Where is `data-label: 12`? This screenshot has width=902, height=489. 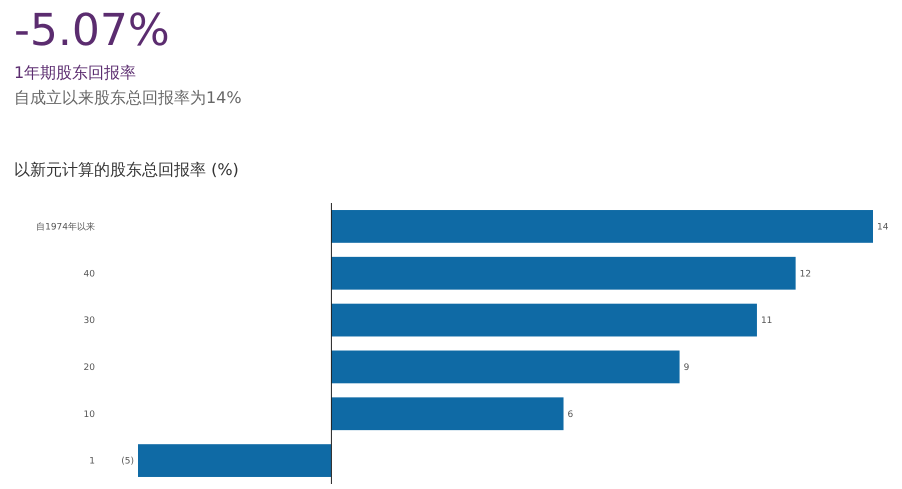 data-label: 12 is located at coordinates (806, 274).